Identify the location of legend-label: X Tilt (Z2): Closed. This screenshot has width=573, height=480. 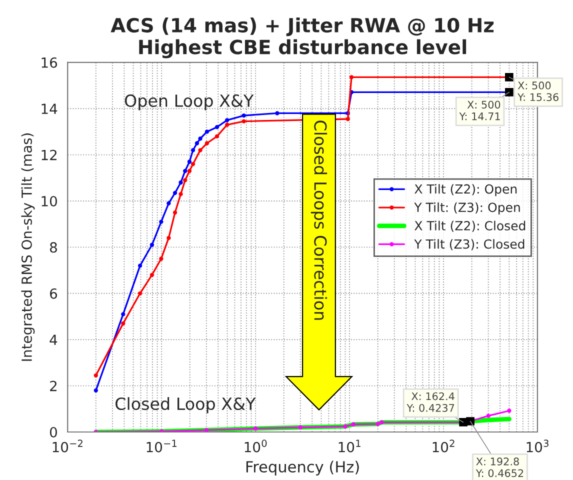
(470, 226).